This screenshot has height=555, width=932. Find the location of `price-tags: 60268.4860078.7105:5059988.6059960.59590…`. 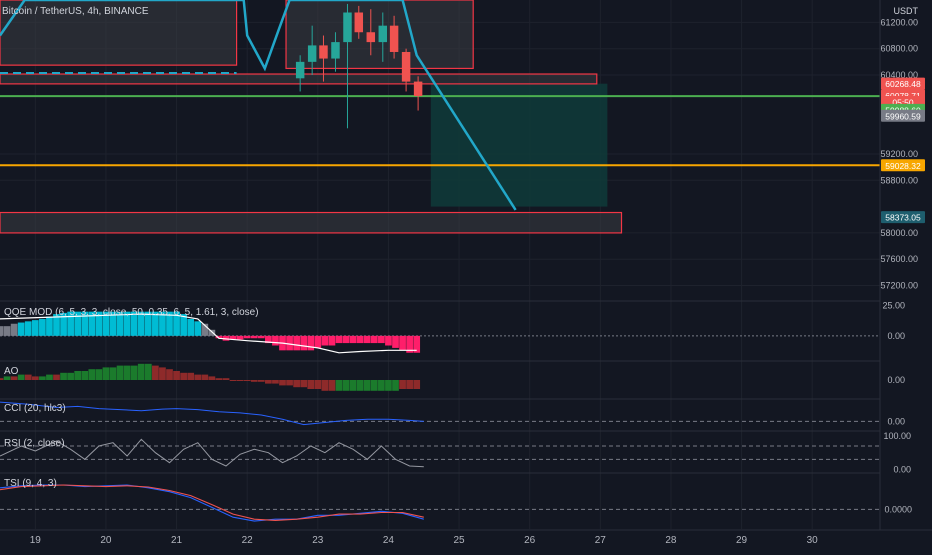

price-tags: 60268.4860078.7105:5059988.6059960.59590… is located at coordinates (903, 150).